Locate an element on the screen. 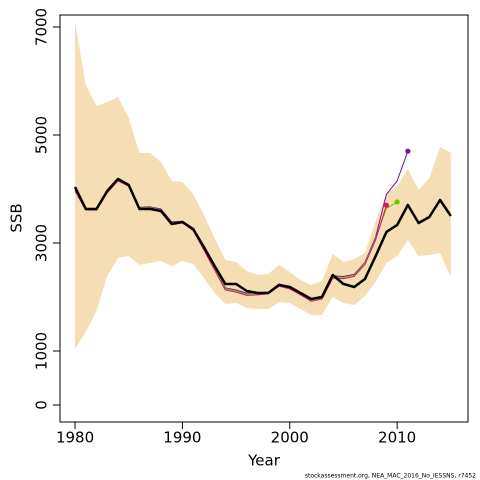 Image resolution: width=480 pixels, height=480 pixels. x-tick-label: 2010 is located at coordinates (397, 438).